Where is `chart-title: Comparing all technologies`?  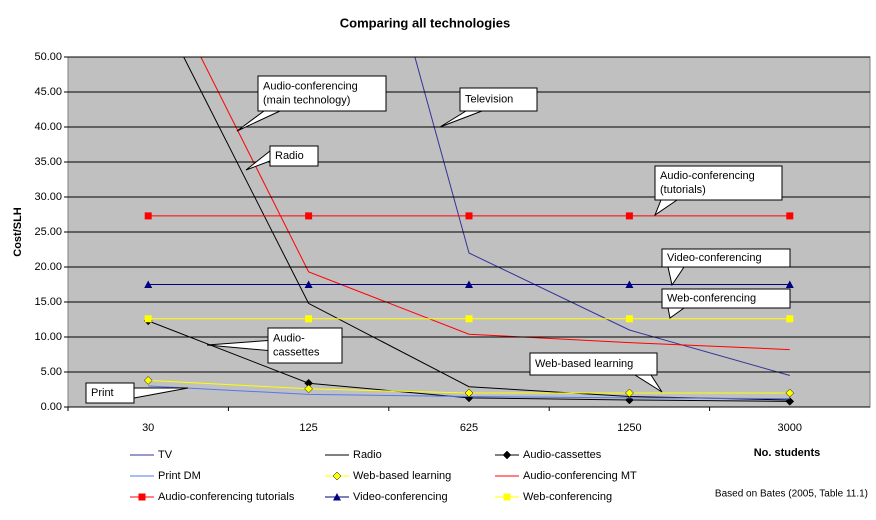
chart-title: Comparing all technologies is located at coordinates (425, 22).